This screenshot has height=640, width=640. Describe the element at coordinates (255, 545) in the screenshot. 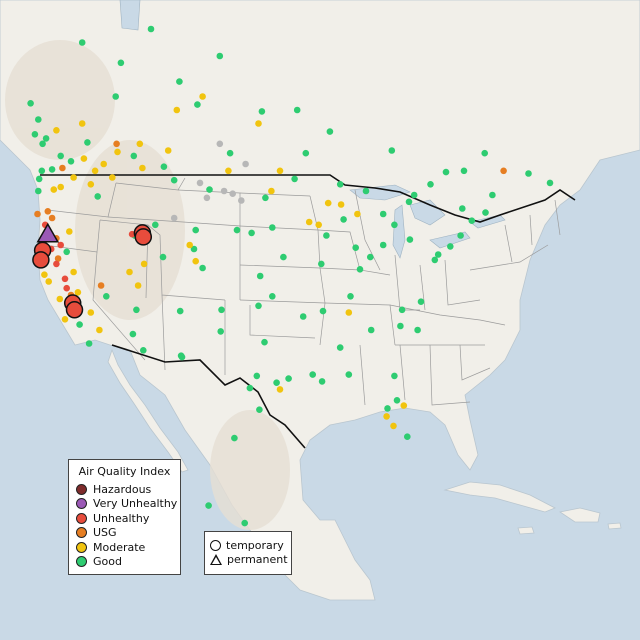

I see `legend-label: temporary` at that location.